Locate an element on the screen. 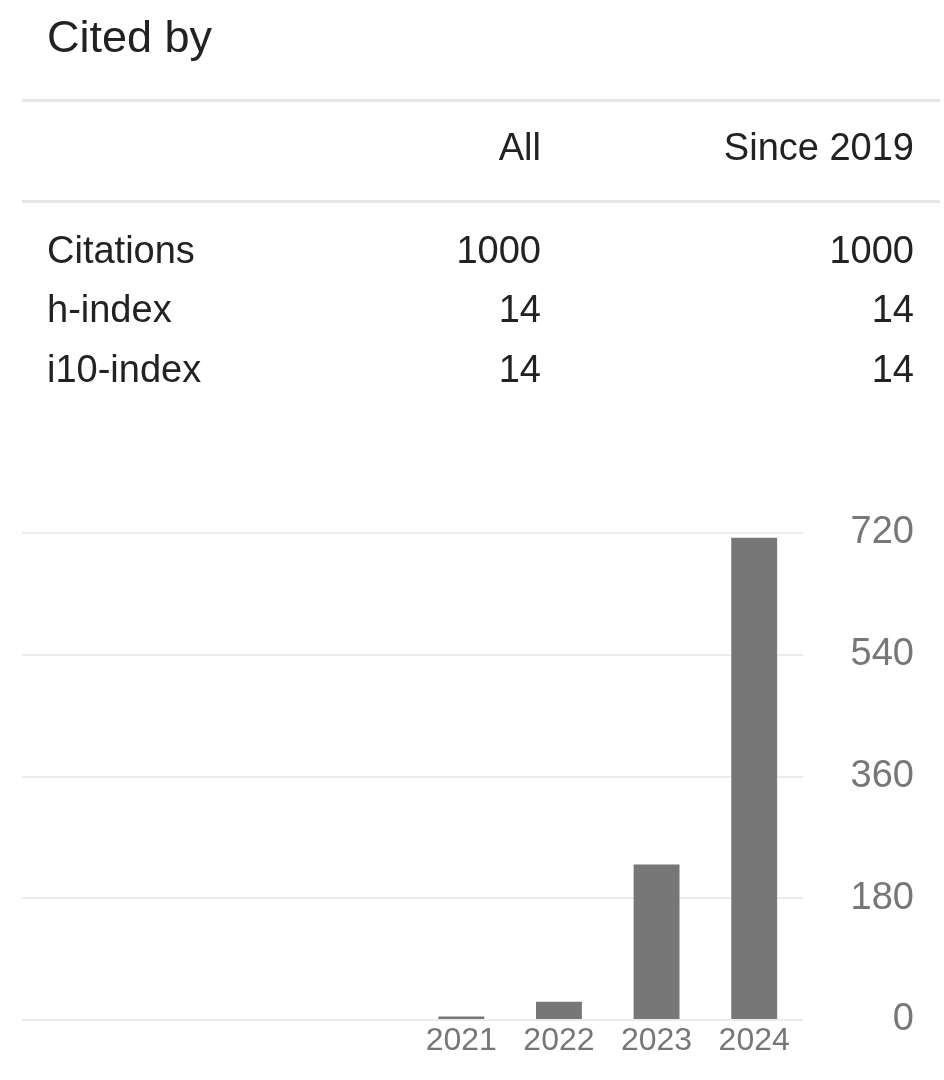 The width and height of the screenshot is (944, 1080). category-label: All is located at coordinates (519, 147).